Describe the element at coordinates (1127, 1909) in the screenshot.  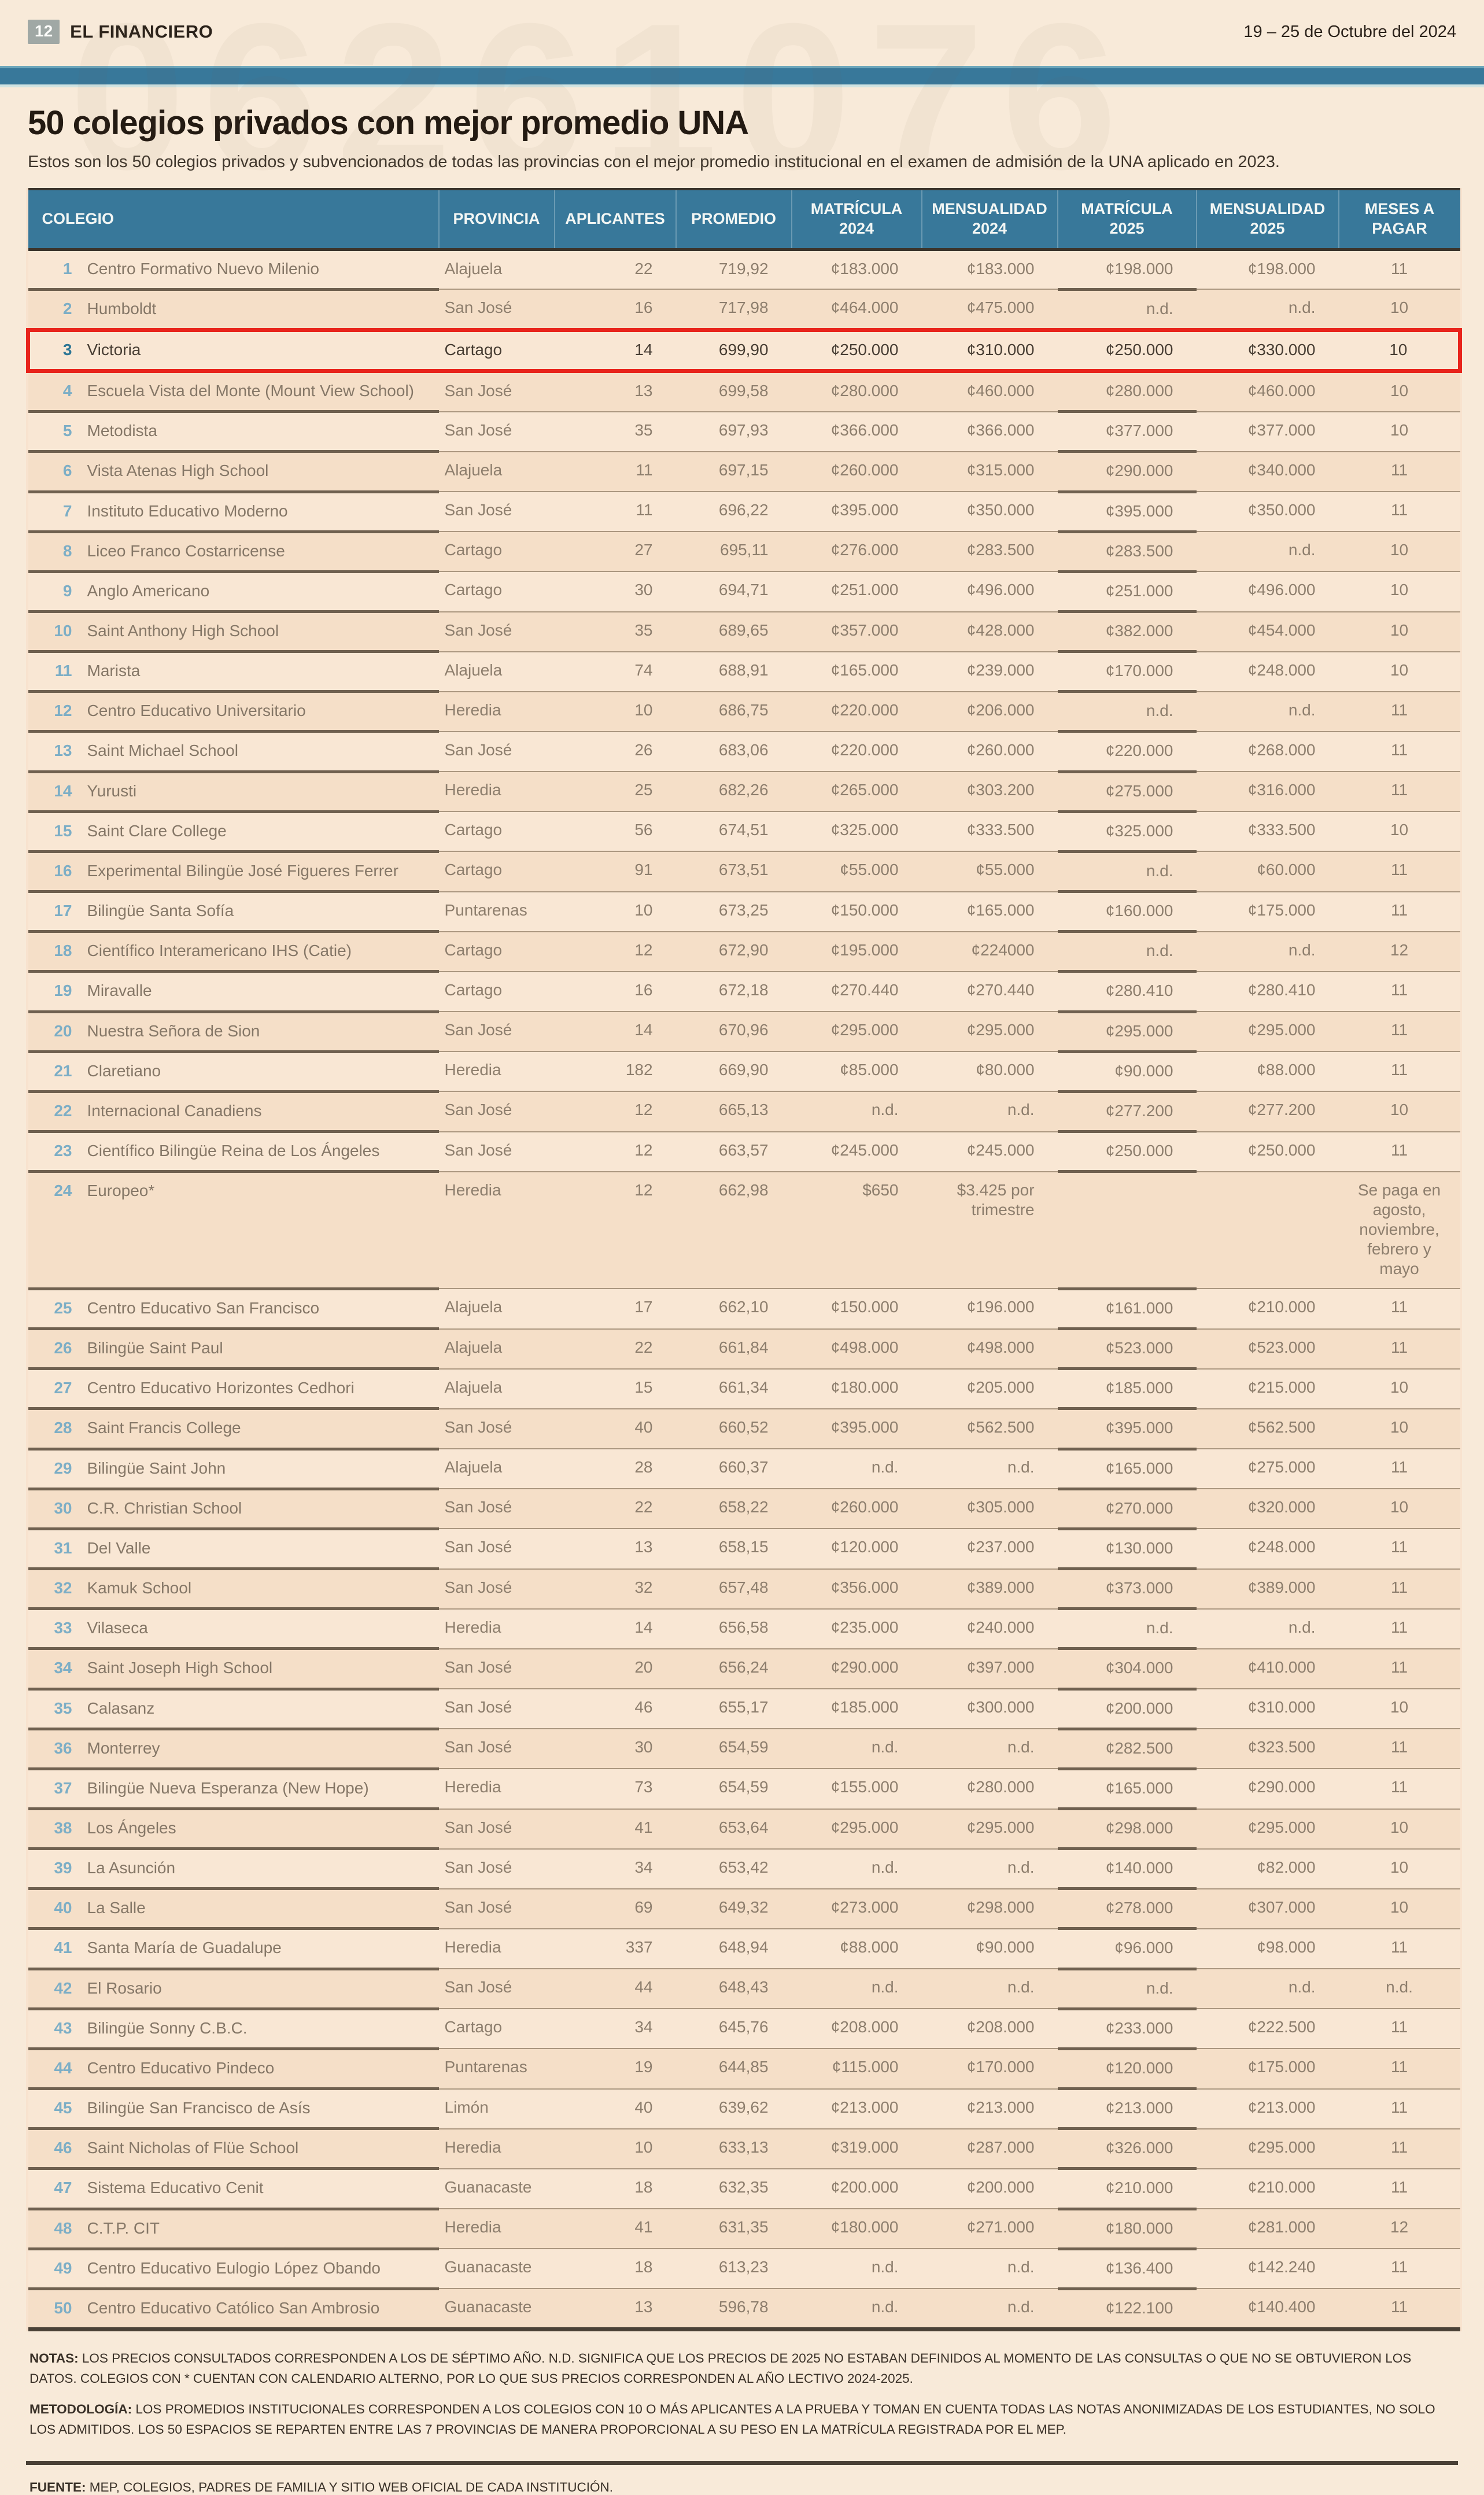
I see `cell-matricula-2025: ¢278.000` at that location.